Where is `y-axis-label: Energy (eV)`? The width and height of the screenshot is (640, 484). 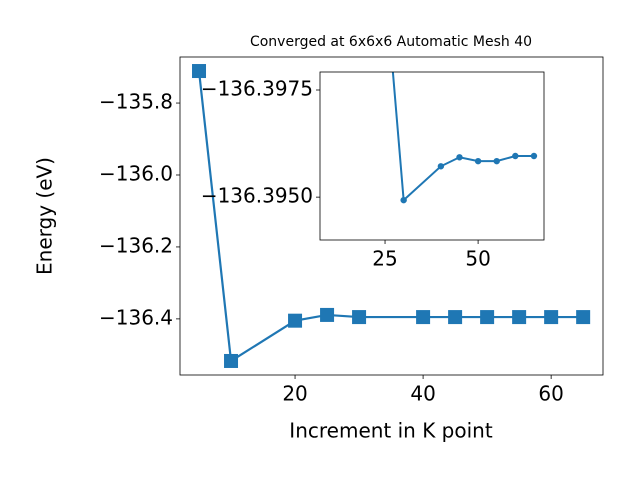
y-axis-label: Energy (eV) is located at coordinates (45, 216).